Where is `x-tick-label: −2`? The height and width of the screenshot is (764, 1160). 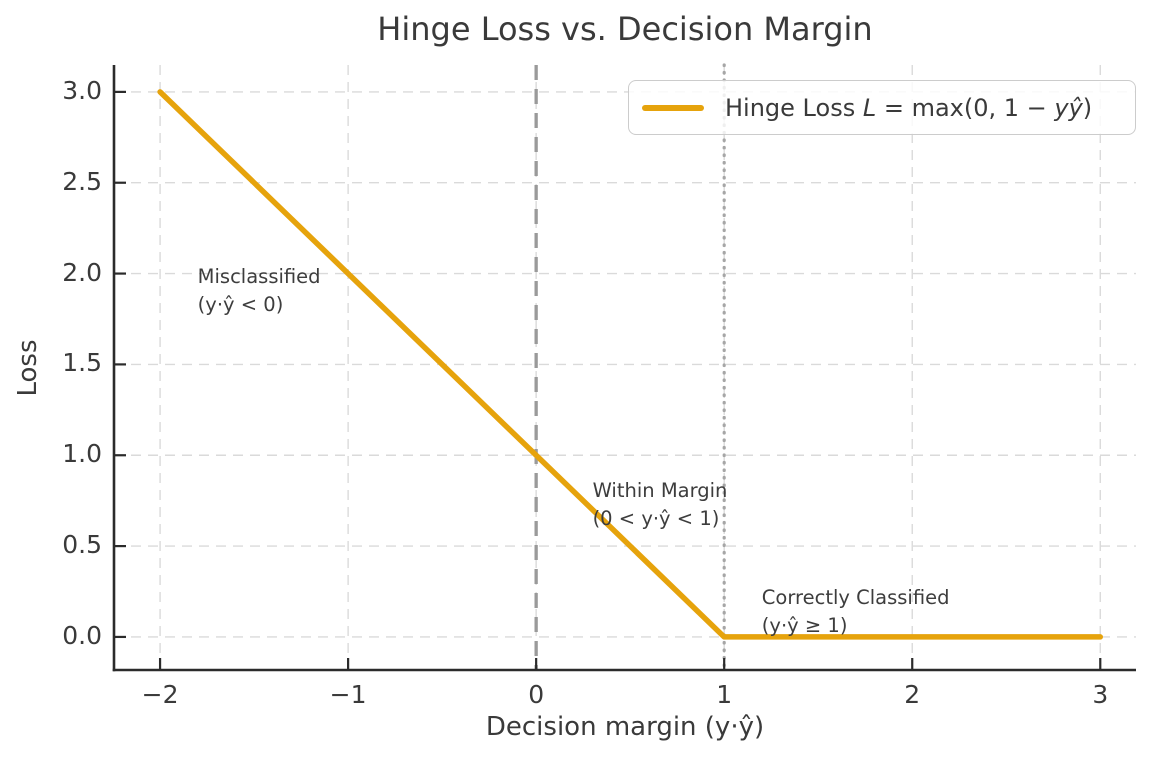
x-tick-label: −2 is located at coordinates (160, 694).